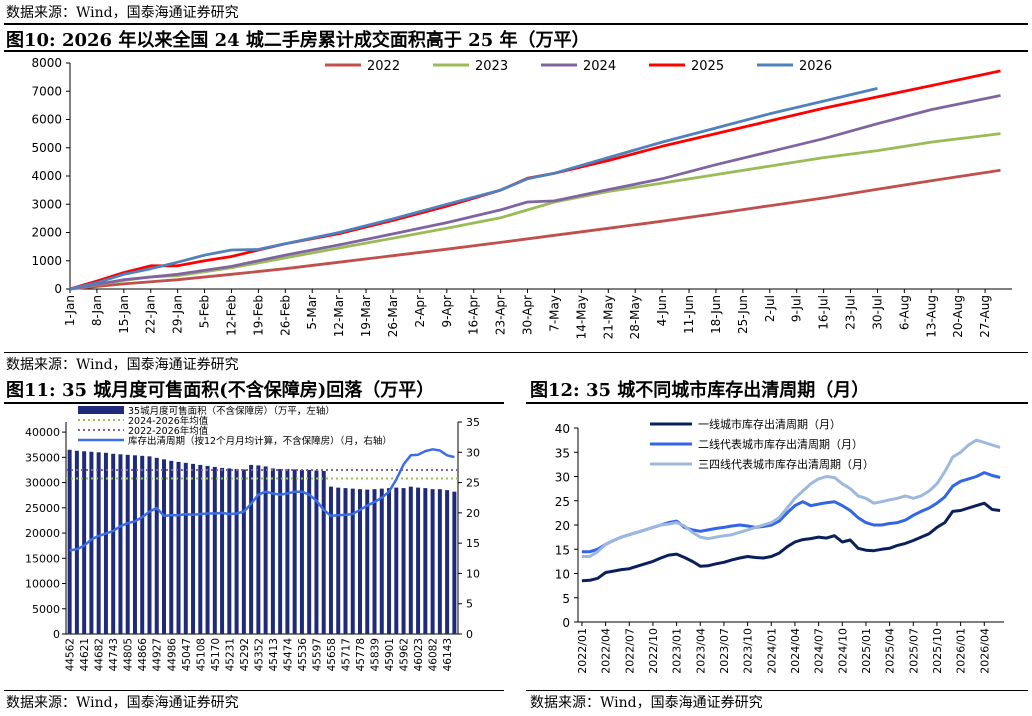  What do you see at coordinates (473, 513) in the screenshot?
I see `fig11-right-tick-label: 20` at bounding box center [473, 513].